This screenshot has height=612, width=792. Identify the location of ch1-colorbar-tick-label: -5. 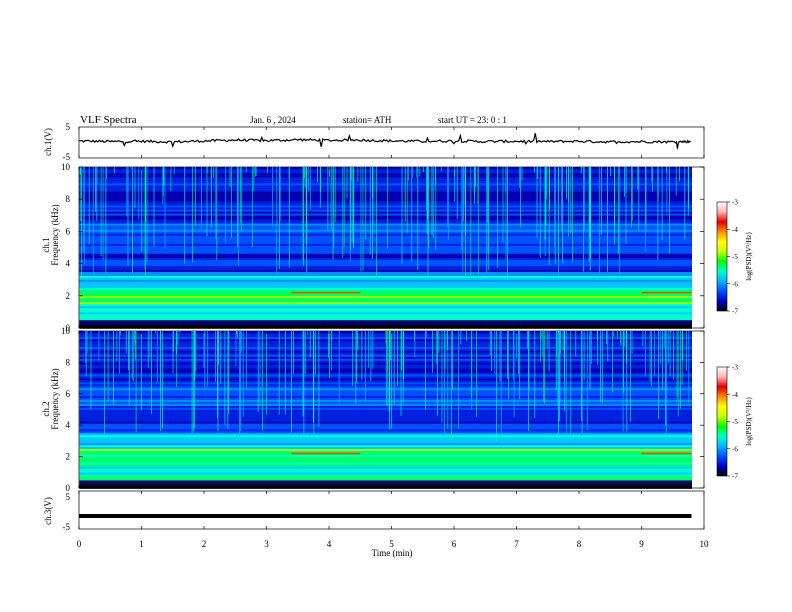
(735, 257).